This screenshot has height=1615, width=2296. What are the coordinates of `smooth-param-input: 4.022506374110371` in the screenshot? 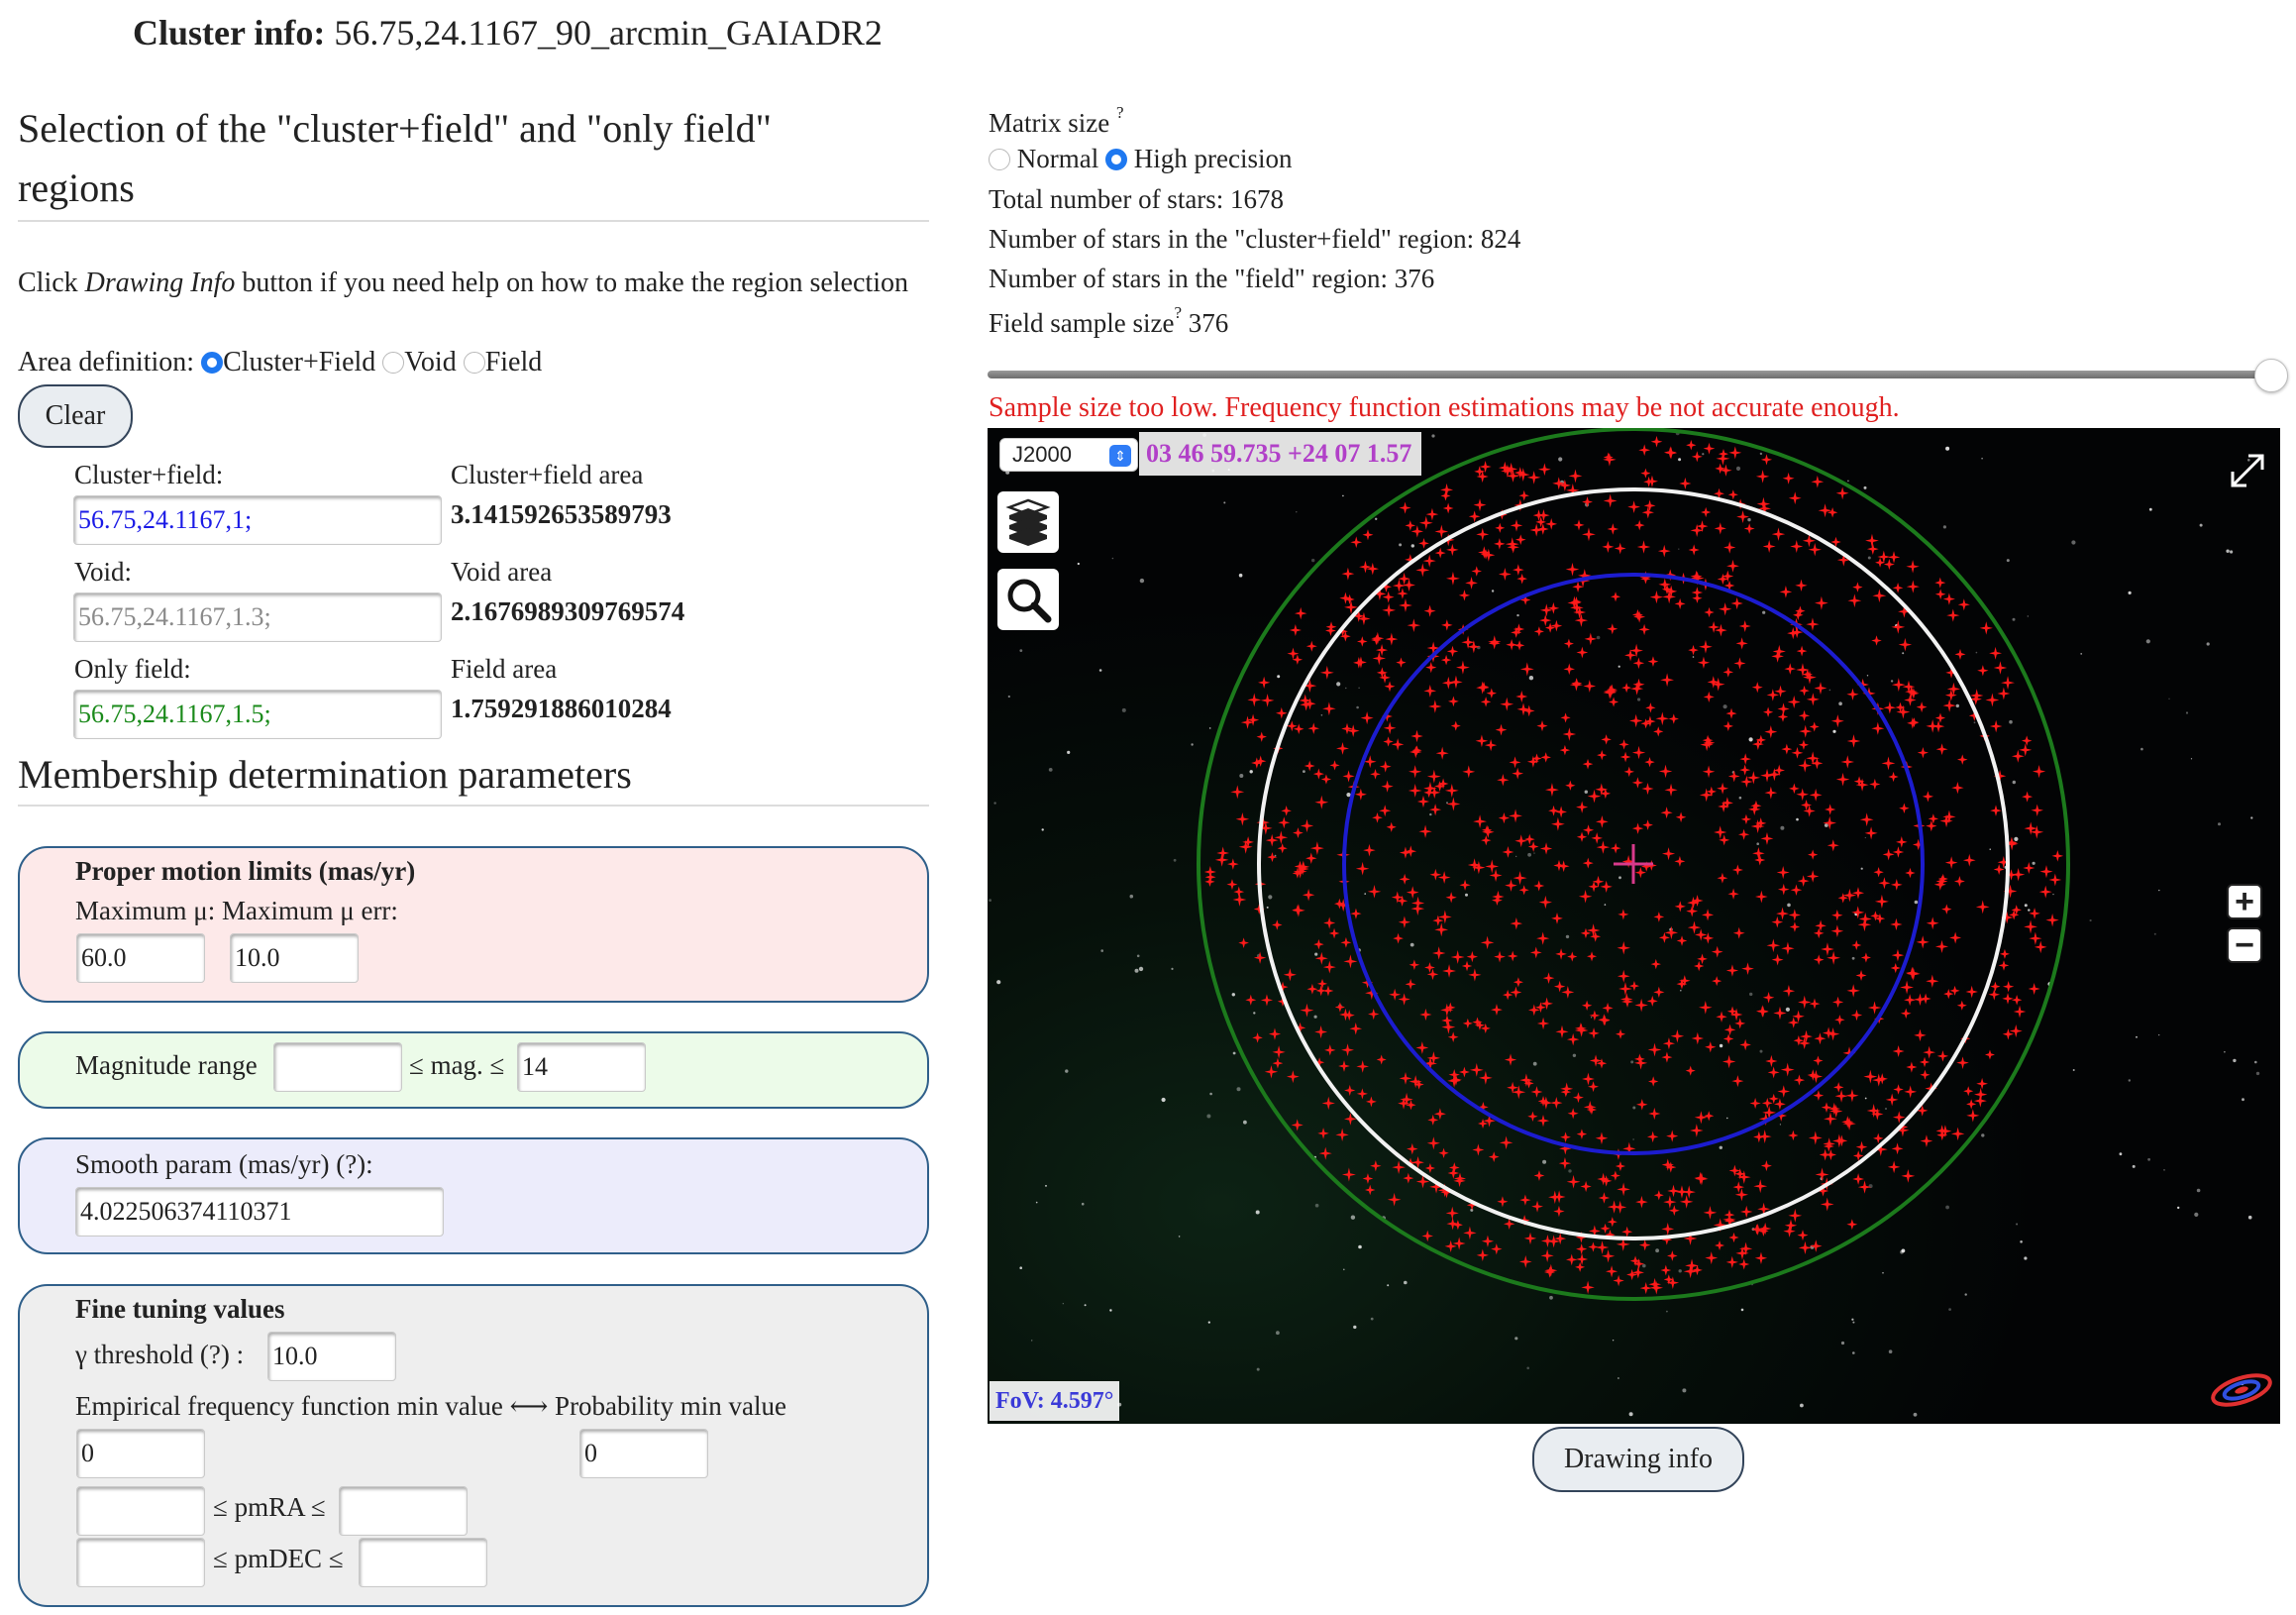 It's located at (259, 1212).